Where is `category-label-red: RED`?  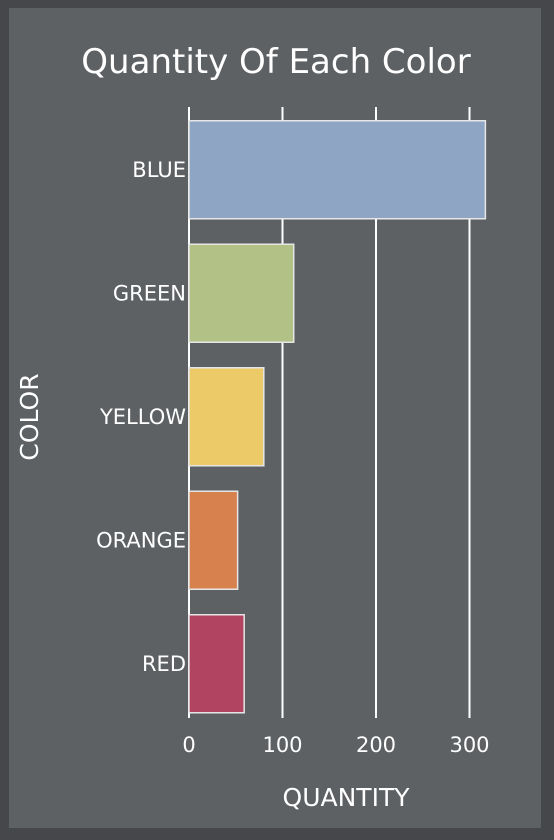
category-label-red: RED is located at coordinates (164, 664).